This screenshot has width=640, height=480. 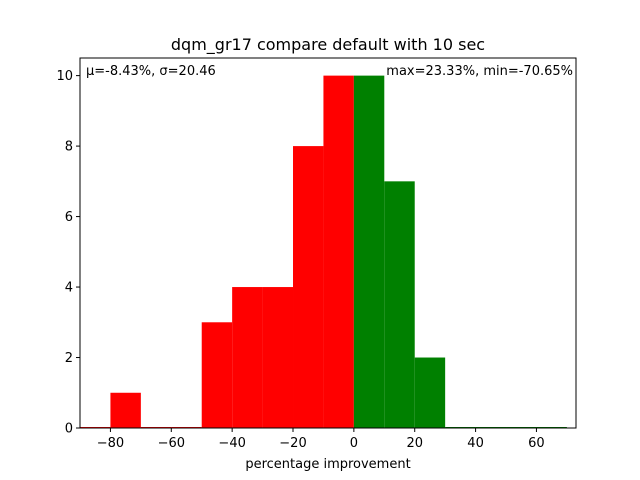 I want to click on x-tick-label: −40, so click(x=231, y=443).